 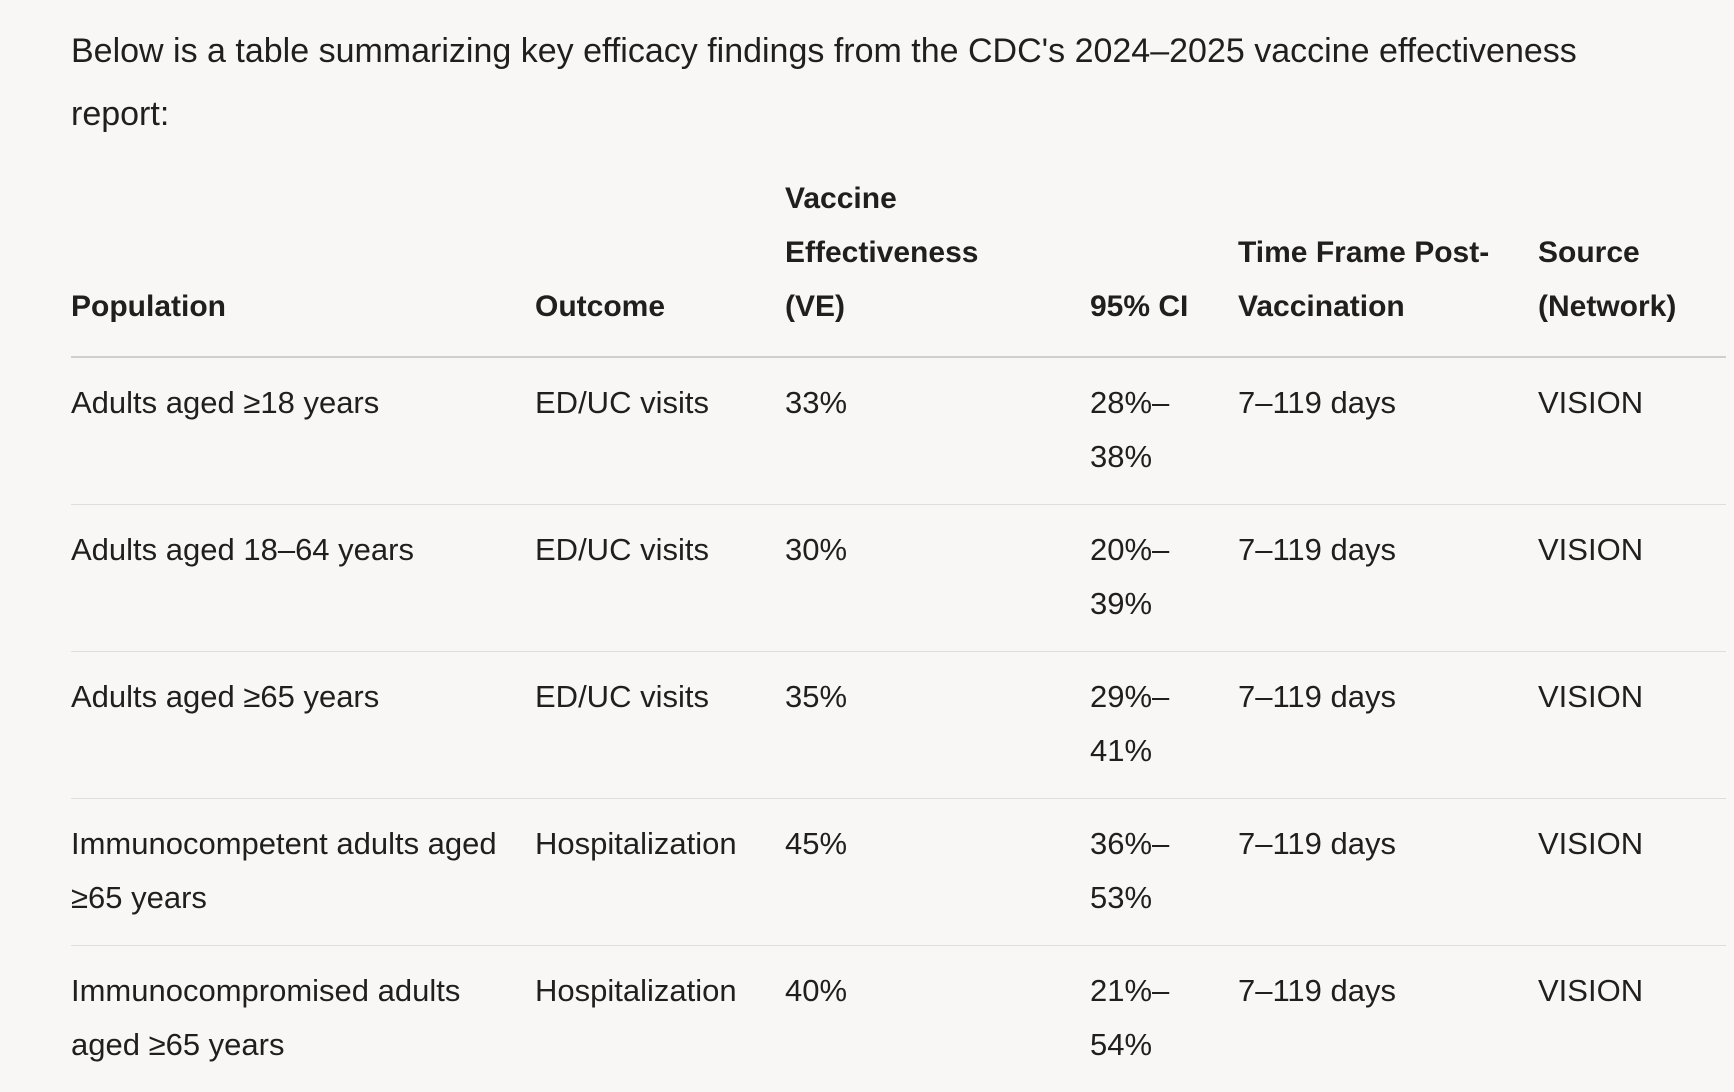 I want to click on header-source: Source (Network), so click(x=1632, y=264).